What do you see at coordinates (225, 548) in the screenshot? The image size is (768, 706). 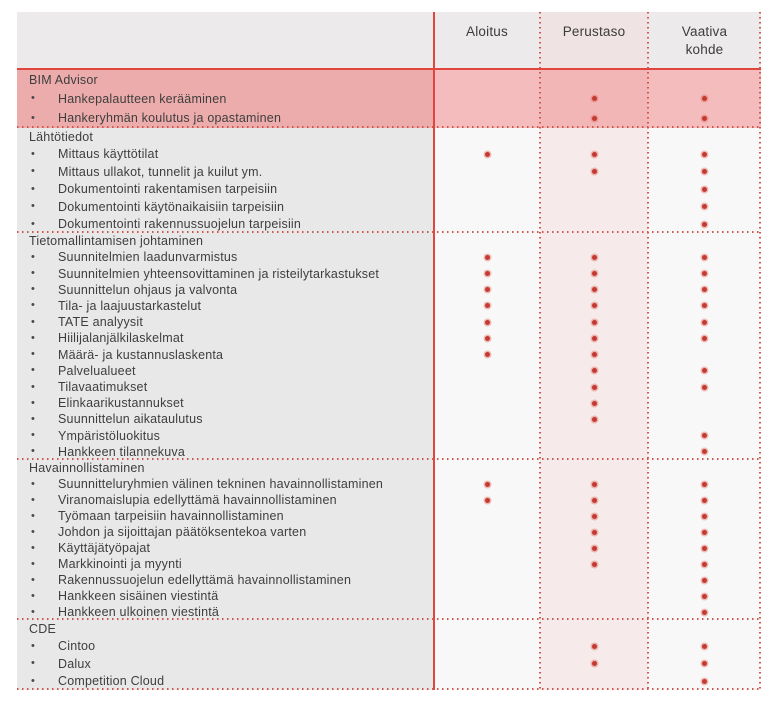 I see `table-row-label: • Käyttäjätyöpajat` at bounding box center [225, 548].